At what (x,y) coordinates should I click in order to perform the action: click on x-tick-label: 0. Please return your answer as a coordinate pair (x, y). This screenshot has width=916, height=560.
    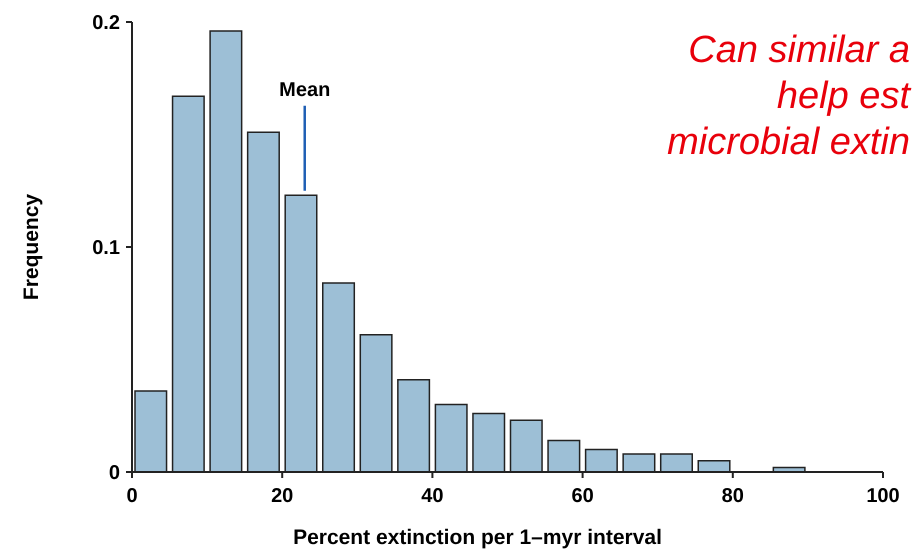
    Looking at the image, I should click on (132, 496).